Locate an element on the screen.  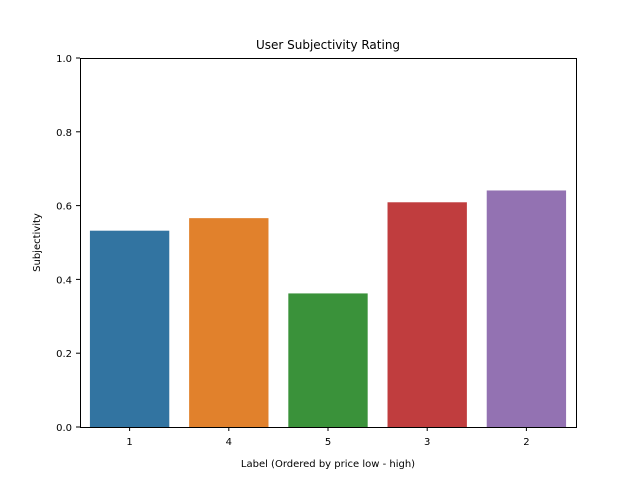
x-axis-label: Label (Ordered by price low - high) is located at coordinates (328, 464).